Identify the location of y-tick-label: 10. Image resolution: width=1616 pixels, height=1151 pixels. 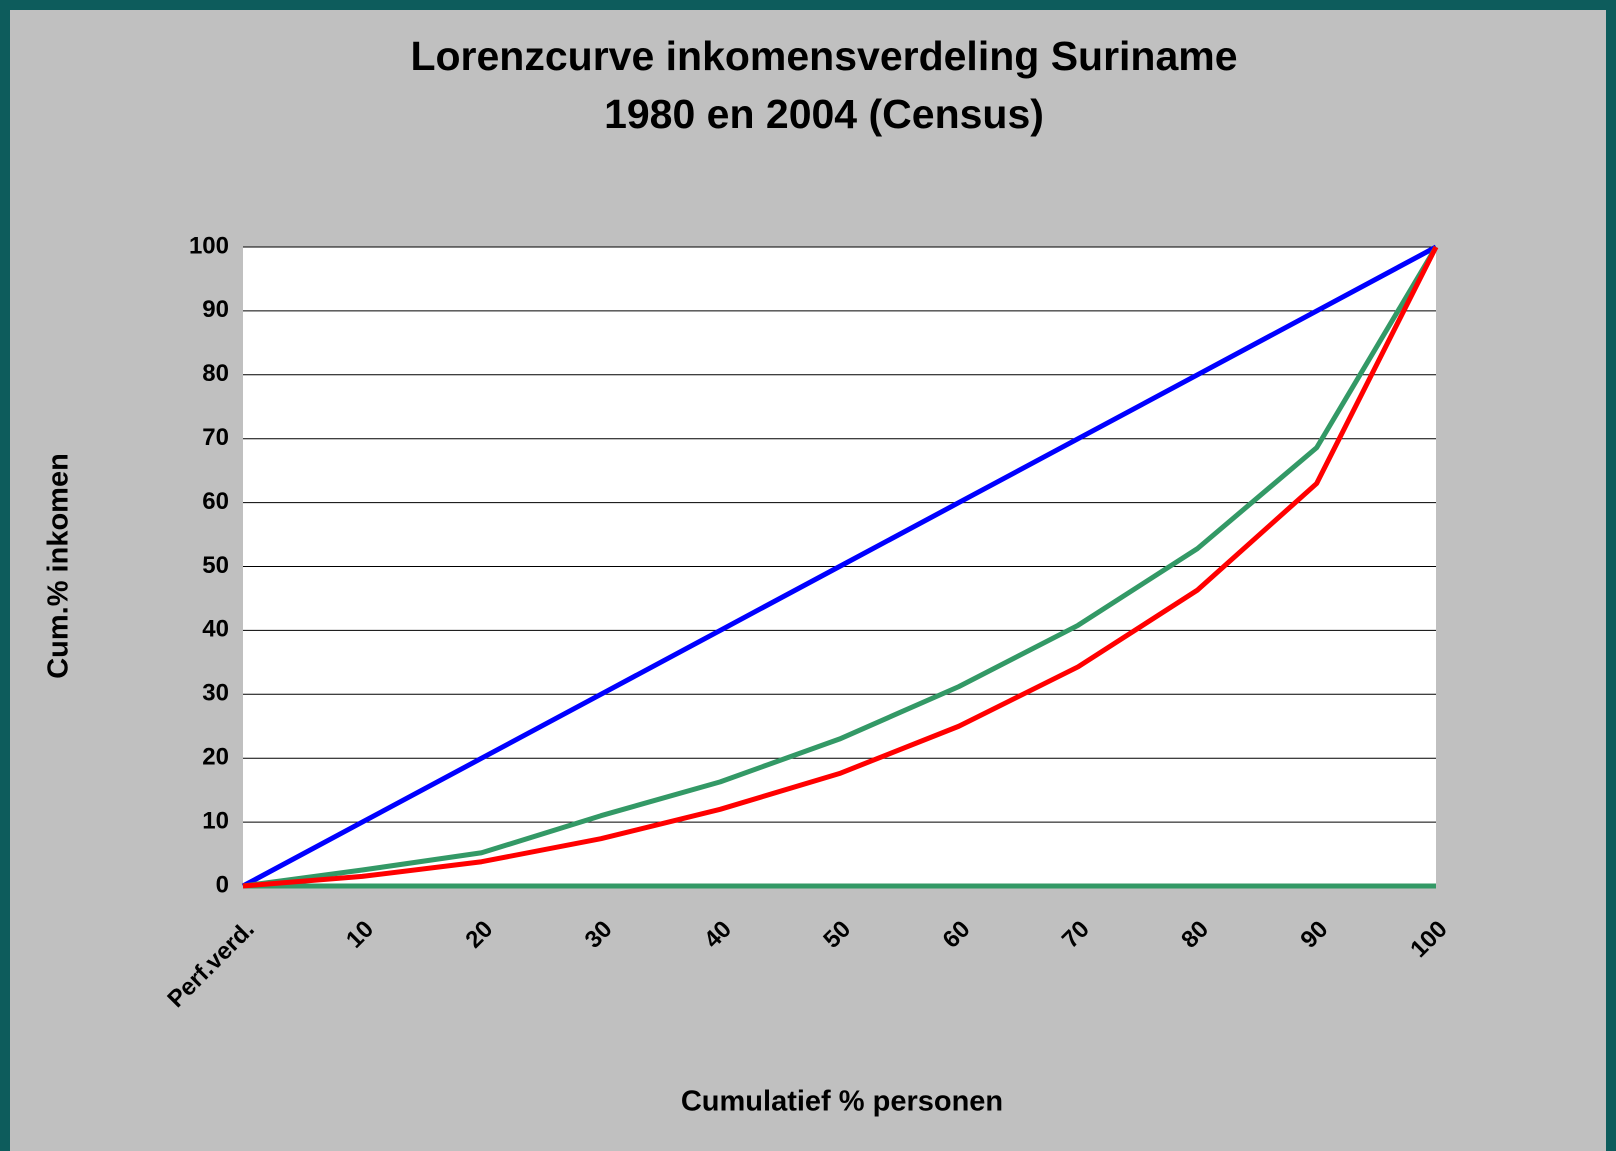
(215, 820).